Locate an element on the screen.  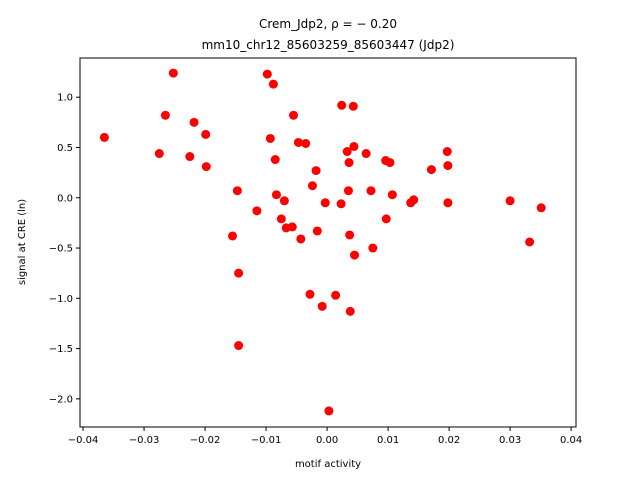
y-axis-label: signal at CRE (ln) is located at coordinates (22, 242).